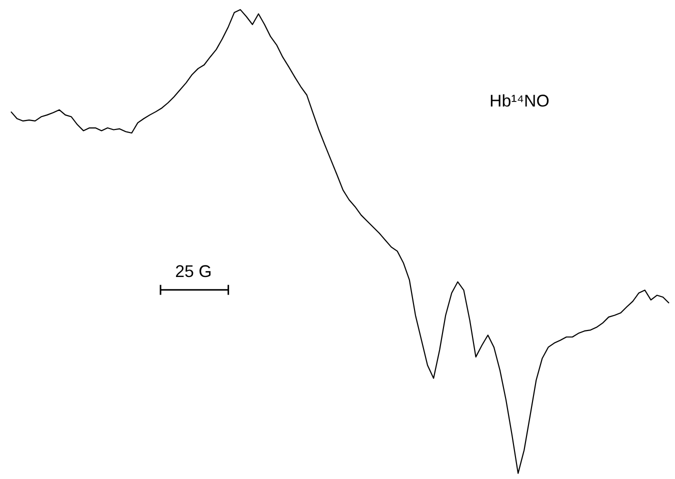 Image resolution: width=675 pixels, height=479 pixels. What do you see at coordinates (193, 271) in the screenshot?
I see `annotation: 25 G` at bounding box center [193, 271].